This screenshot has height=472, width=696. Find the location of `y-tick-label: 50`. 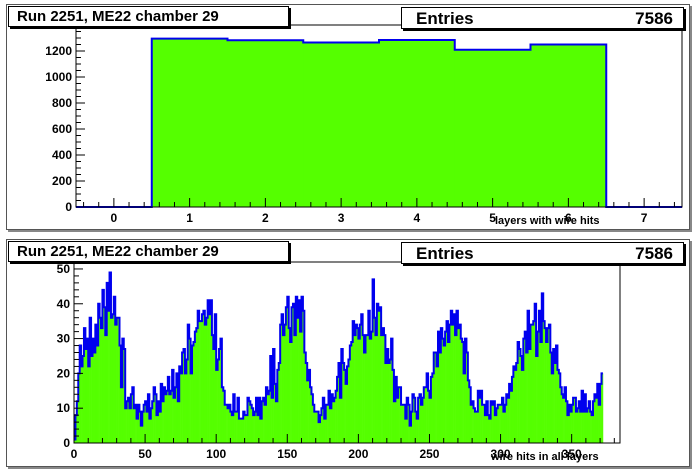

y-tick-label: 50 is located at coordinates (64, 269).